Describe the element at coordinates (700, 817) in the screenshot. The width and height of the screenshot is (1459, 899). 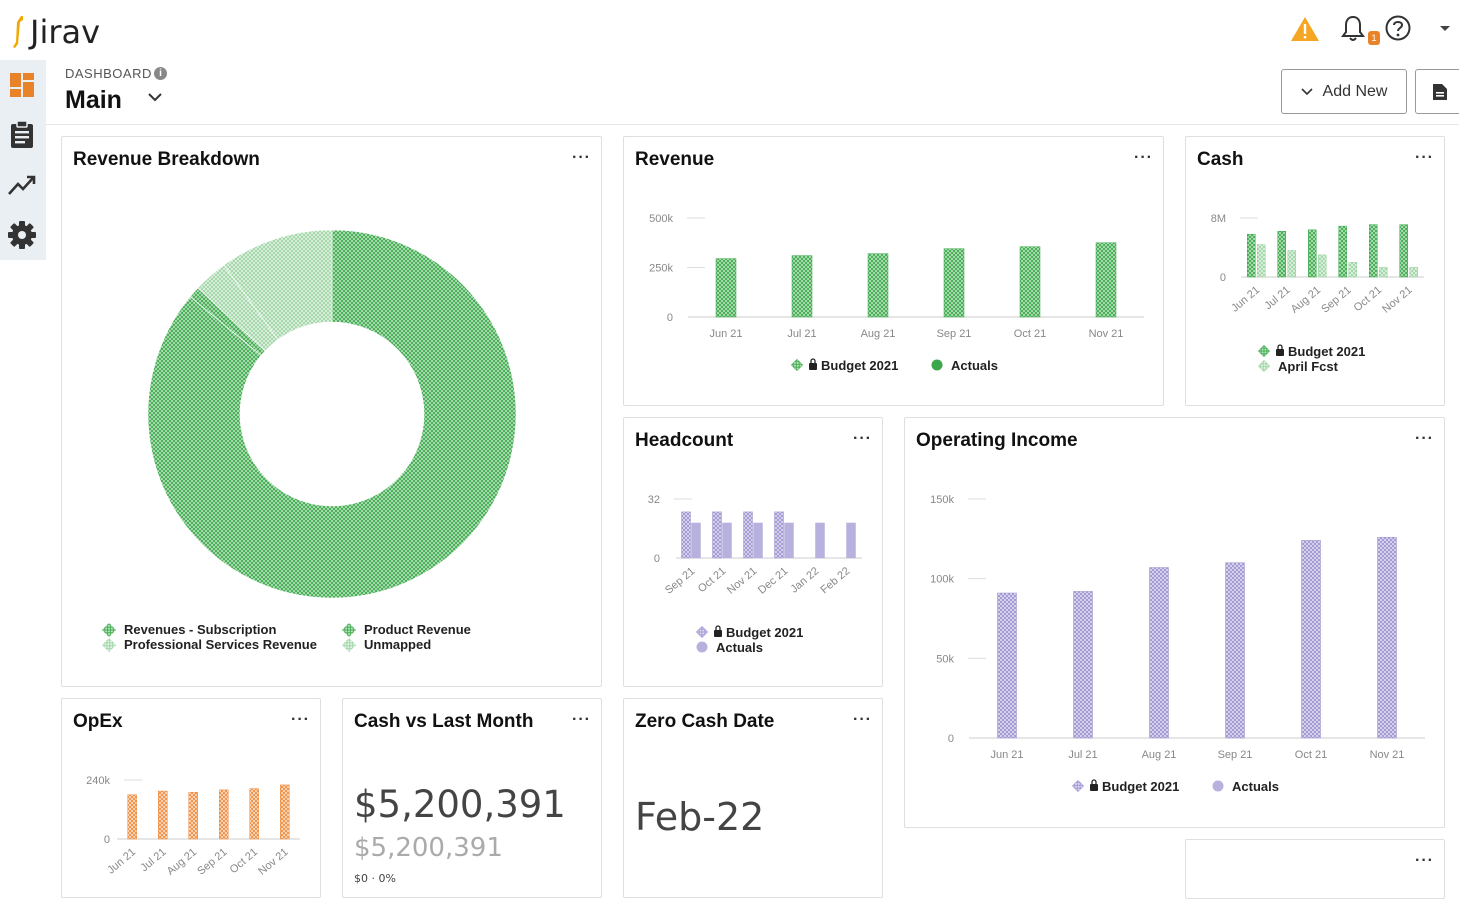
I see `zero-cash-date-value: Feb-22` at that location.